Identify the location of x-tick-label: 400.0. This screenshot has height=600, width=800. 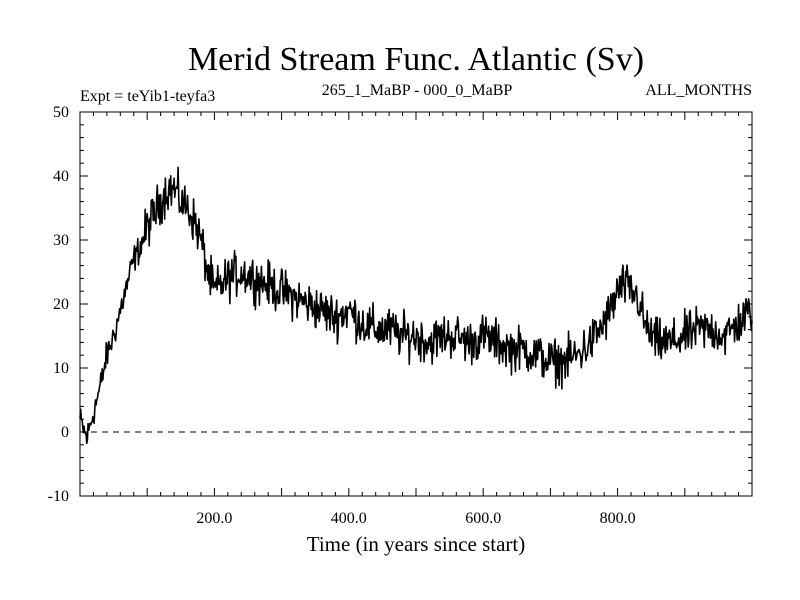
(349, 518).